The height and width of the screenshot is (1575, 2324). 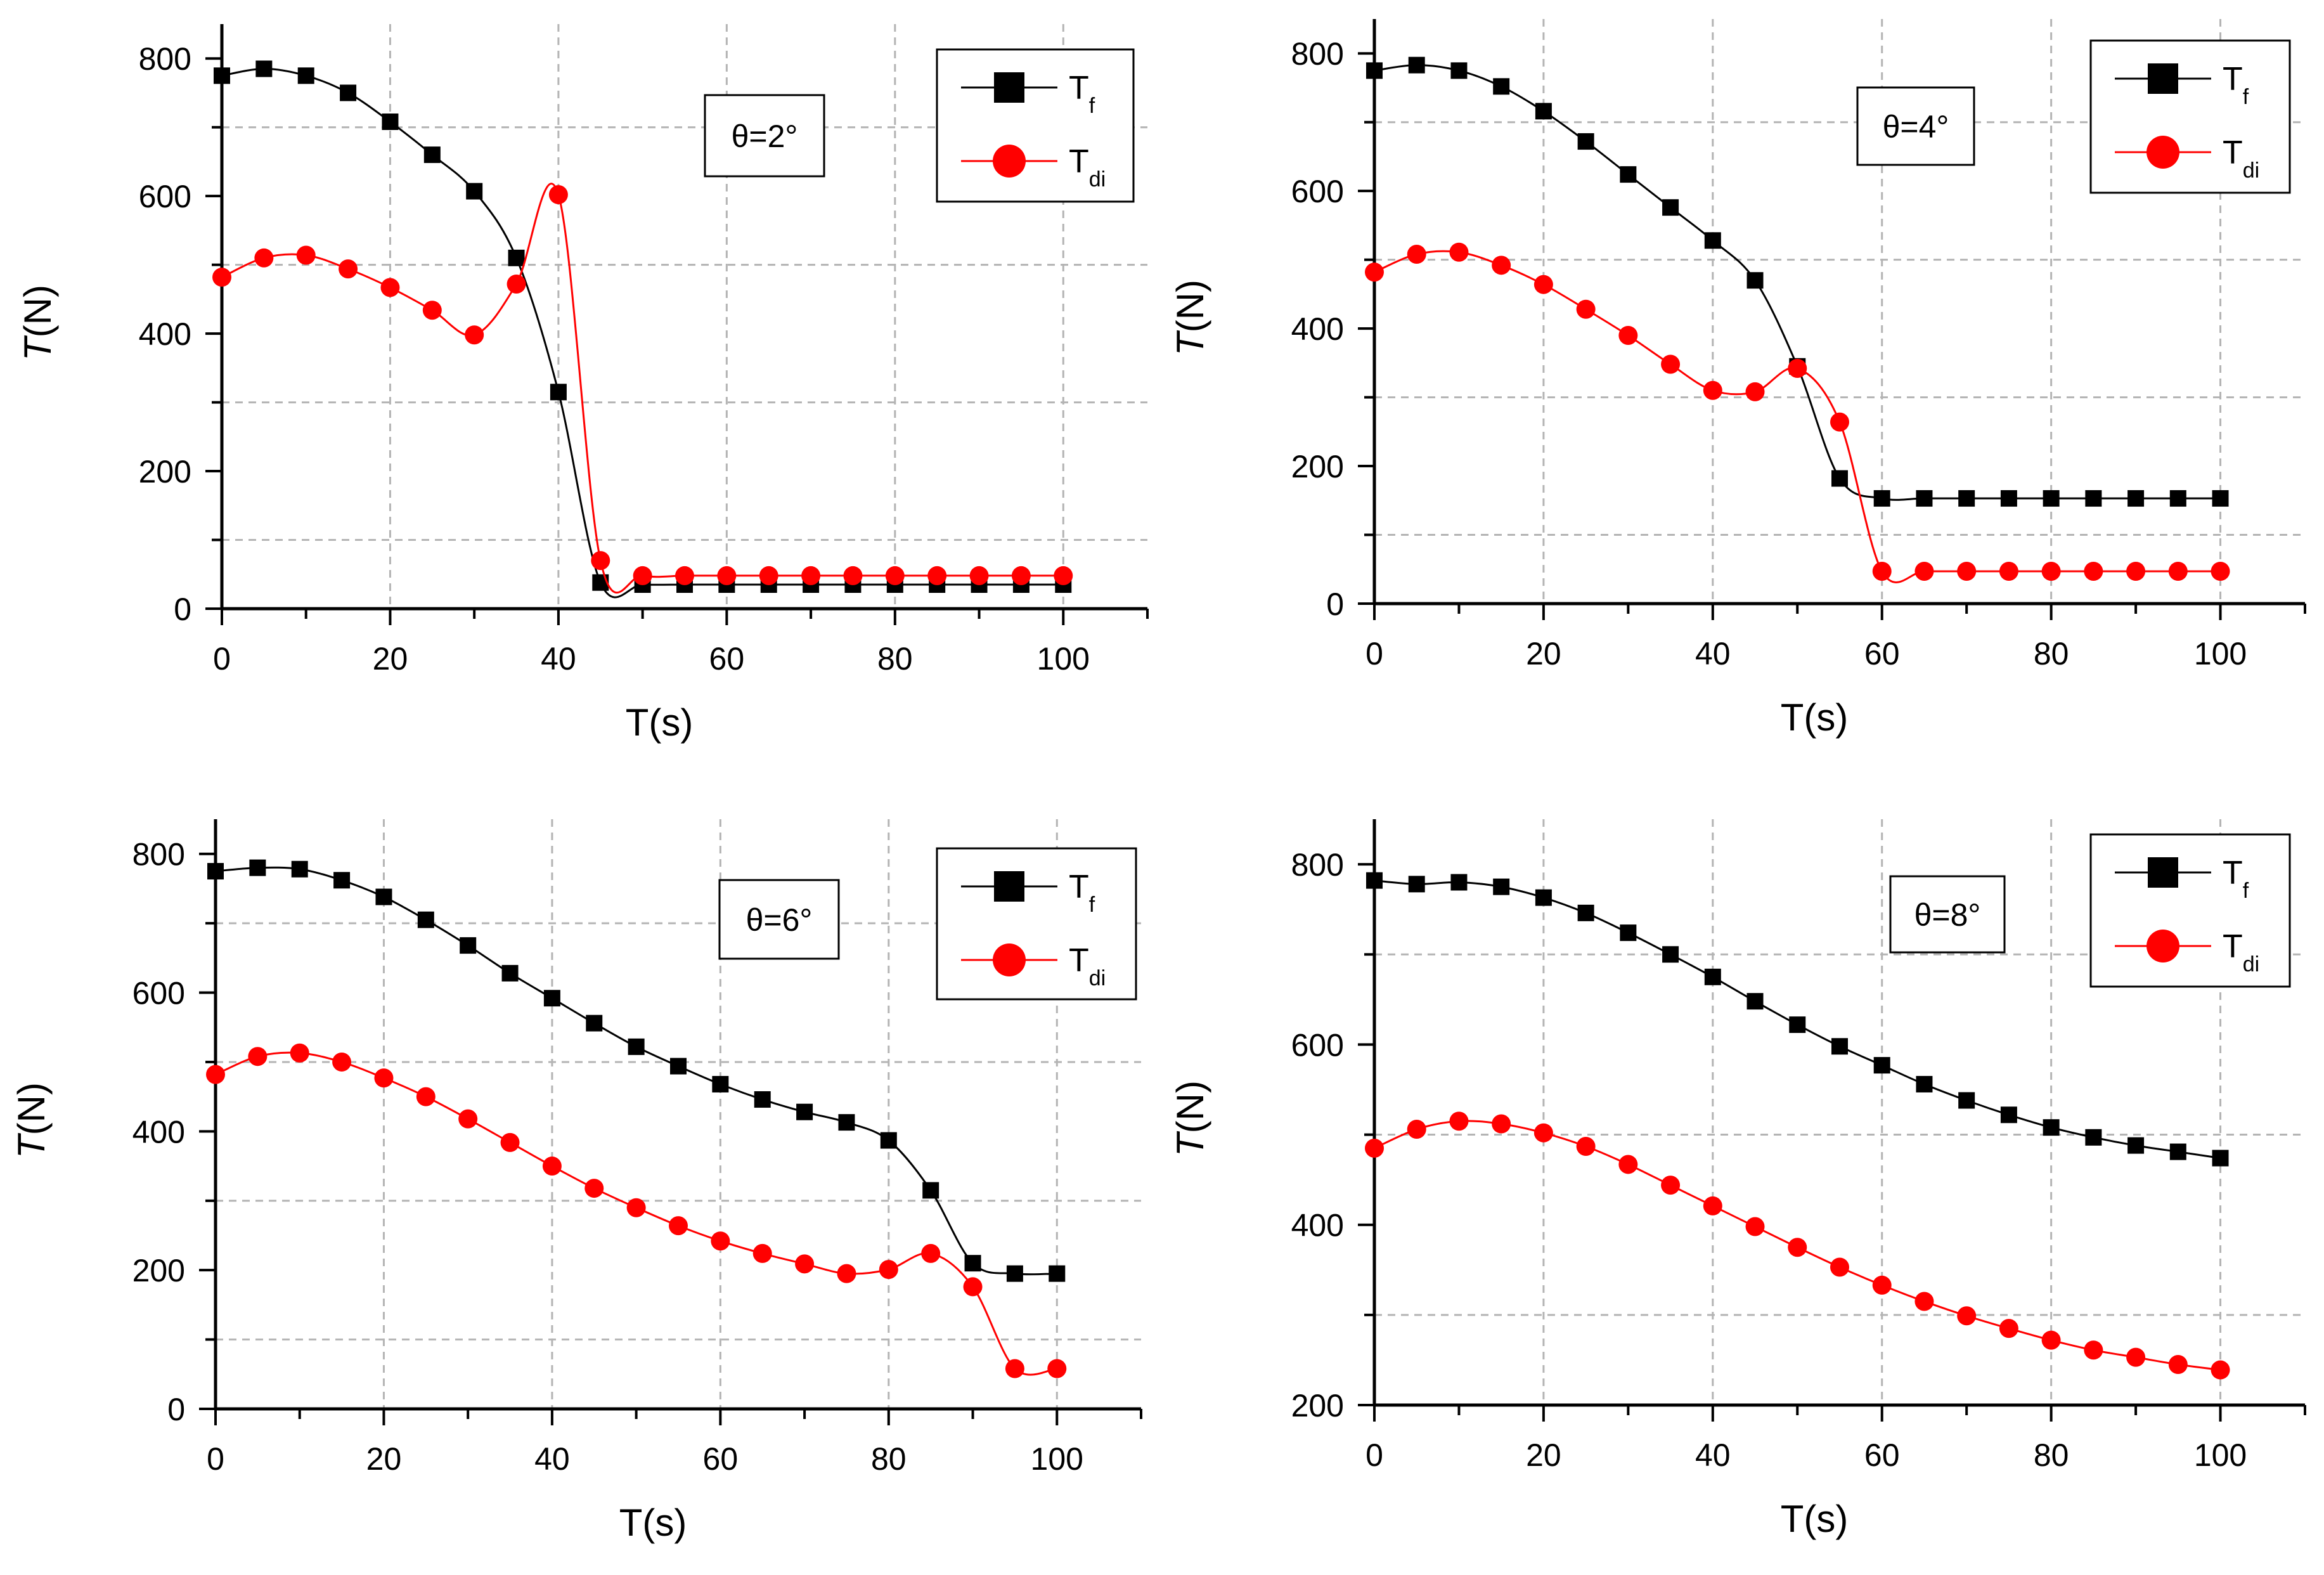 What do you see at coordinates (1318, 467) in the screenshot?
I see `y-tick-label: 200` at bounding box center [1318, 467].